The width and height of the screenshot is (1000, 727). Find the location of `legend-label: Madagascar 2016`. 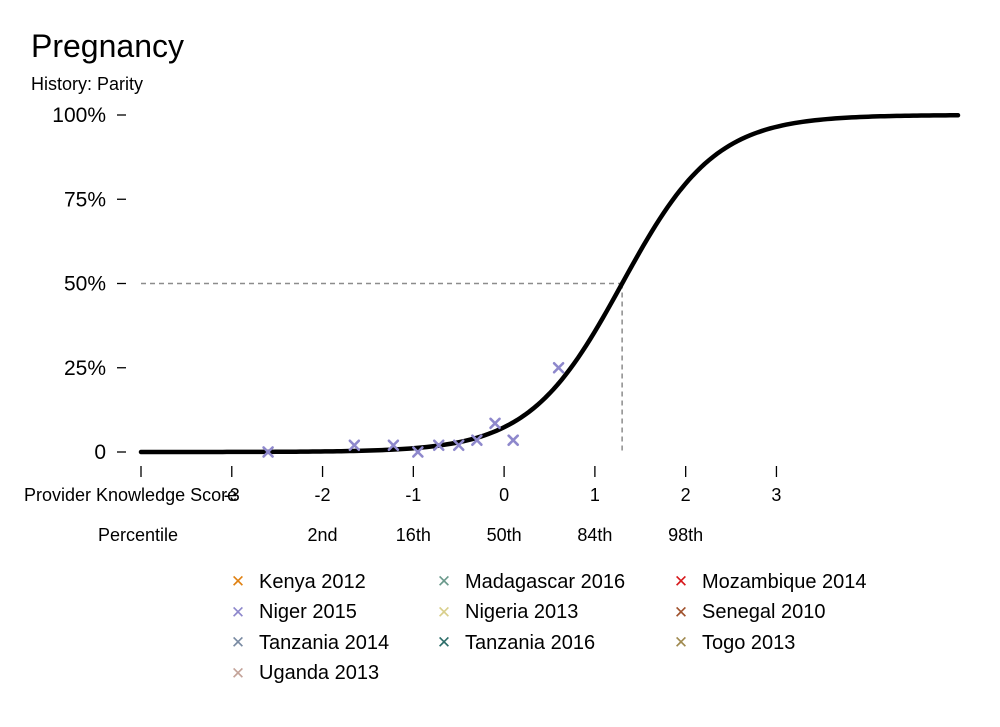

legend-label: Madagascar 2016 is located at coordinates (545, 581).